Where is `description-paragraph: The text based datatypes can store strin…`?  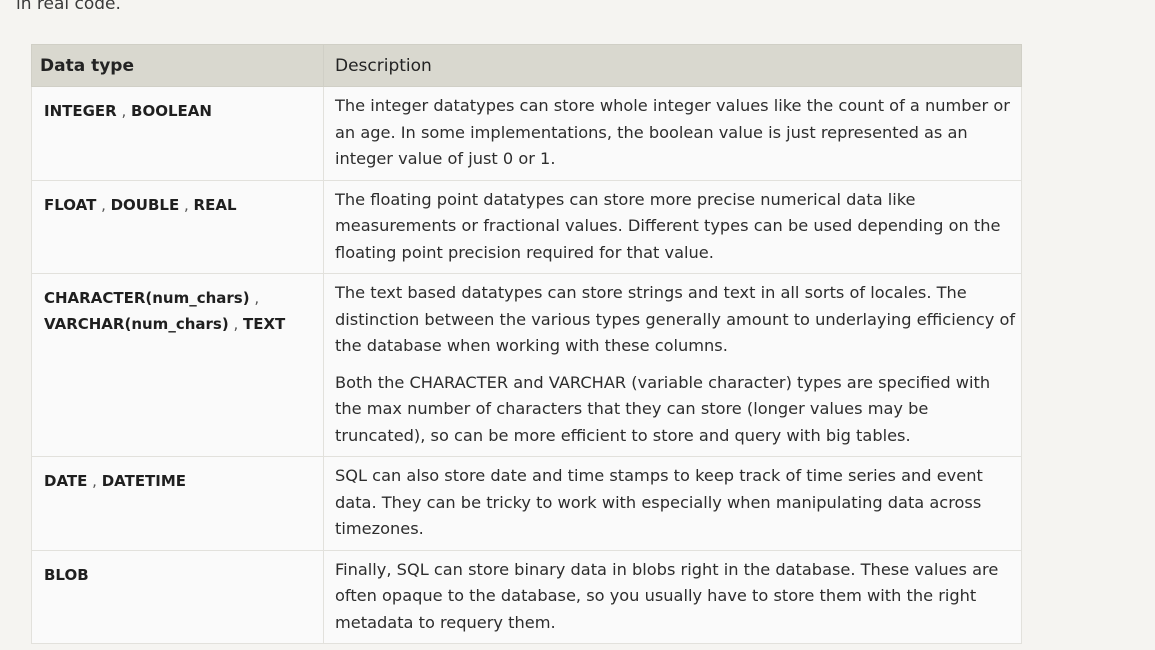 description-paragraph: The text based datatypes can store strin… is located at coordinates (675, 319).